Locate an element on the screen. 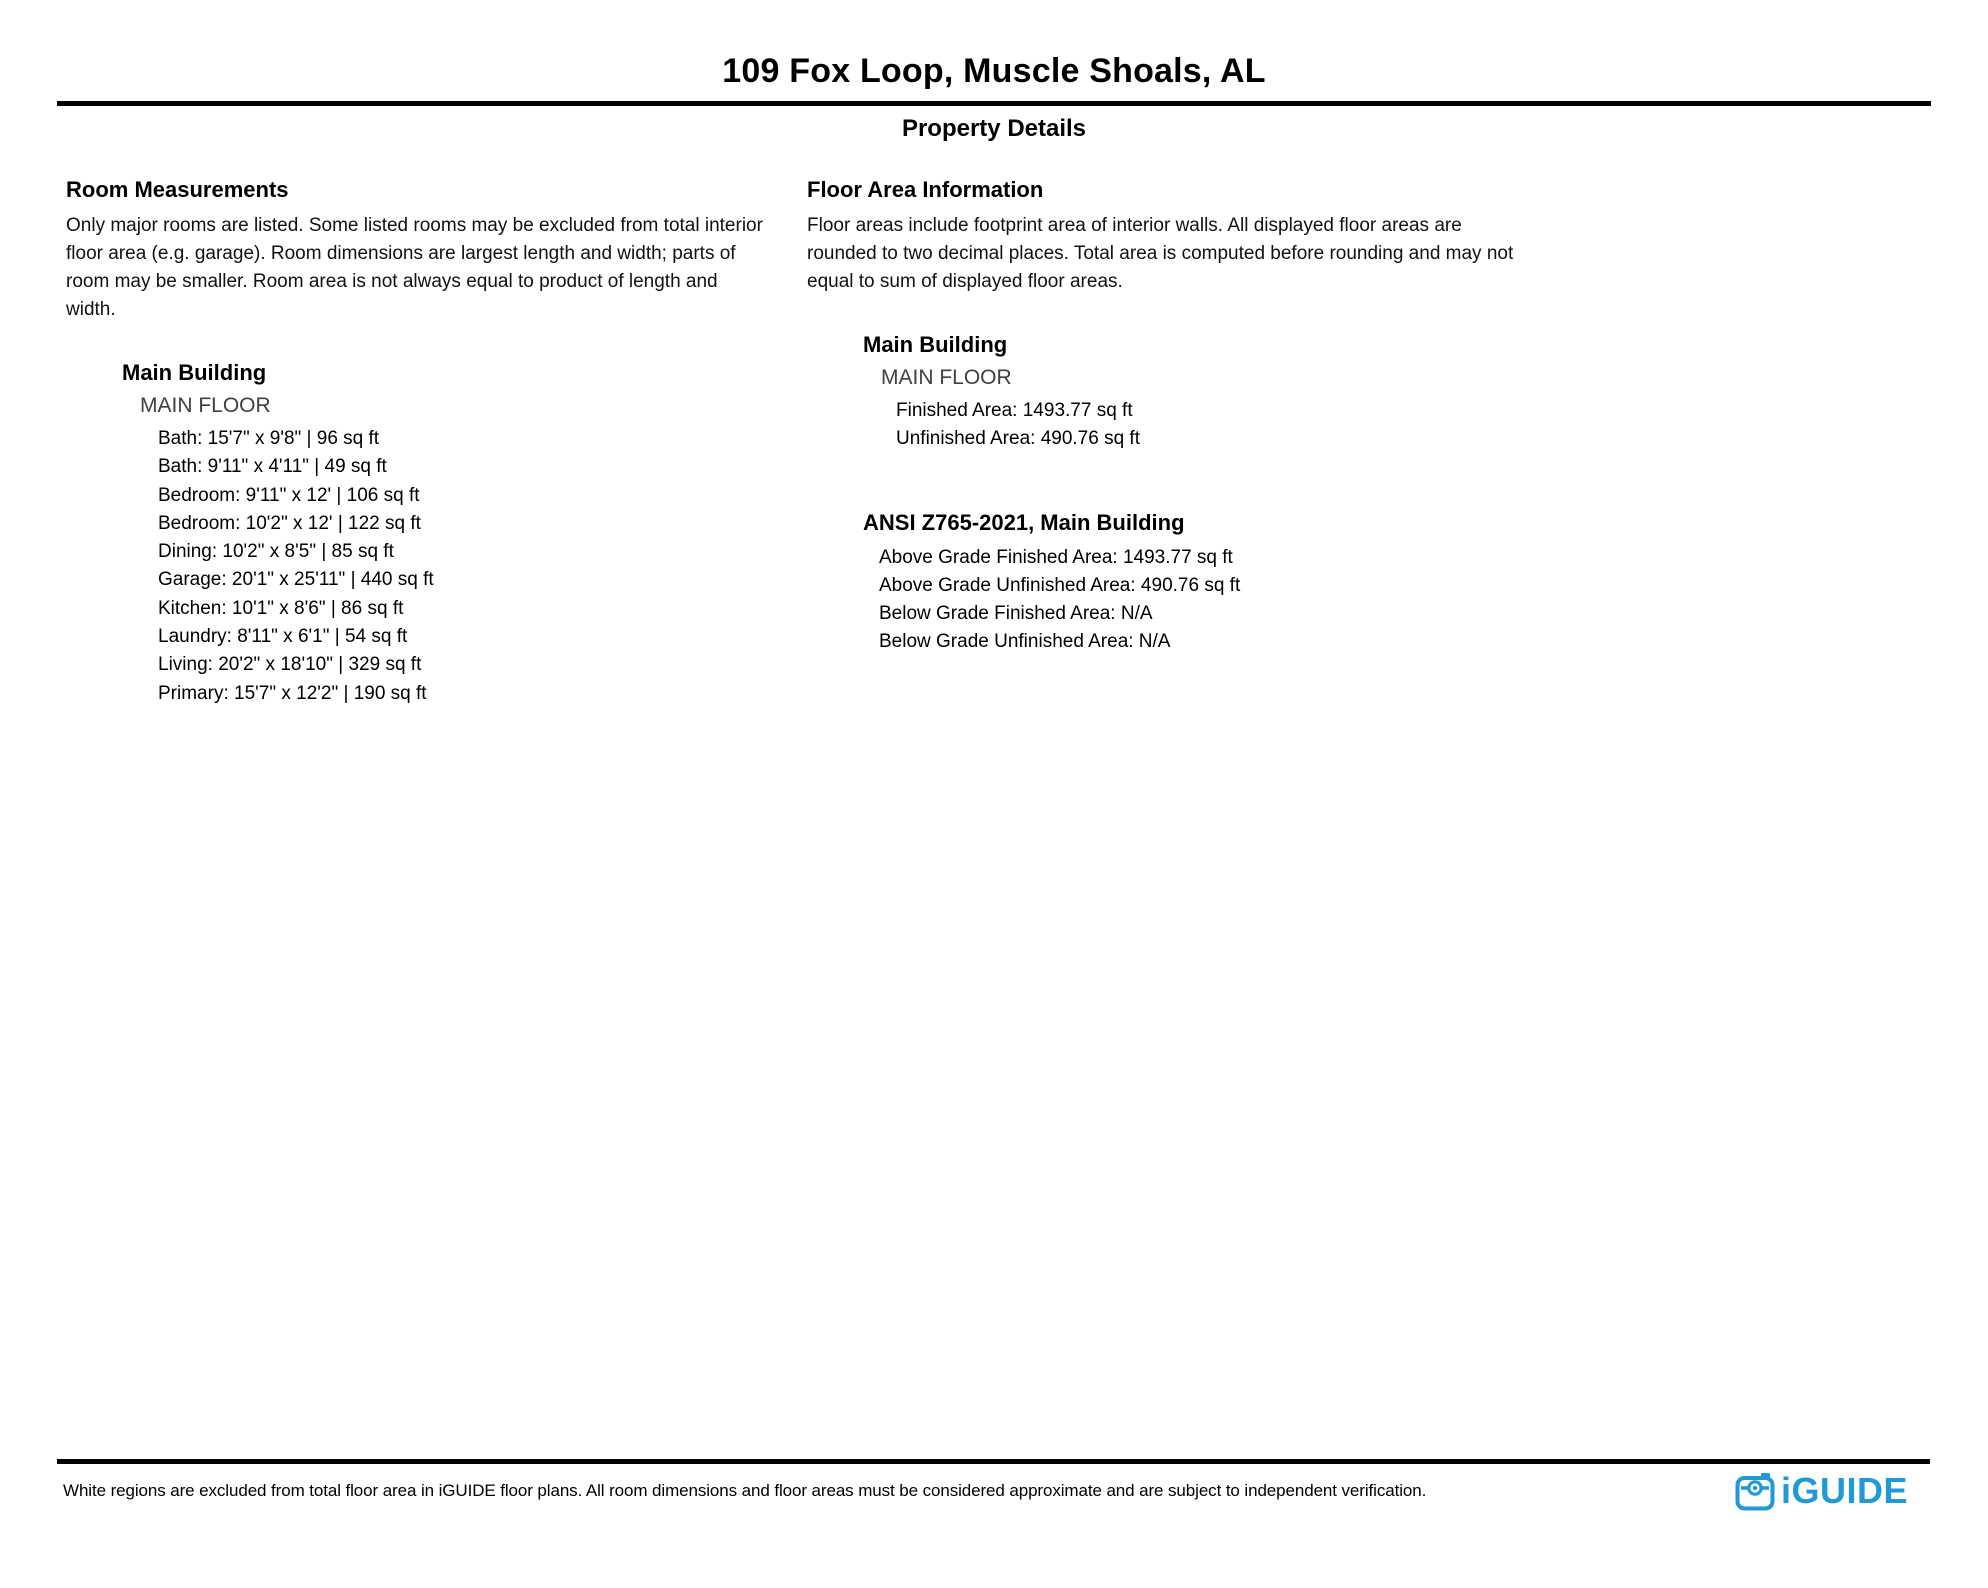 This screenshot has height=1588, width=1988. area-row: Finished Area: 1493.77 sq ft is located at coordinates (1014, 410).